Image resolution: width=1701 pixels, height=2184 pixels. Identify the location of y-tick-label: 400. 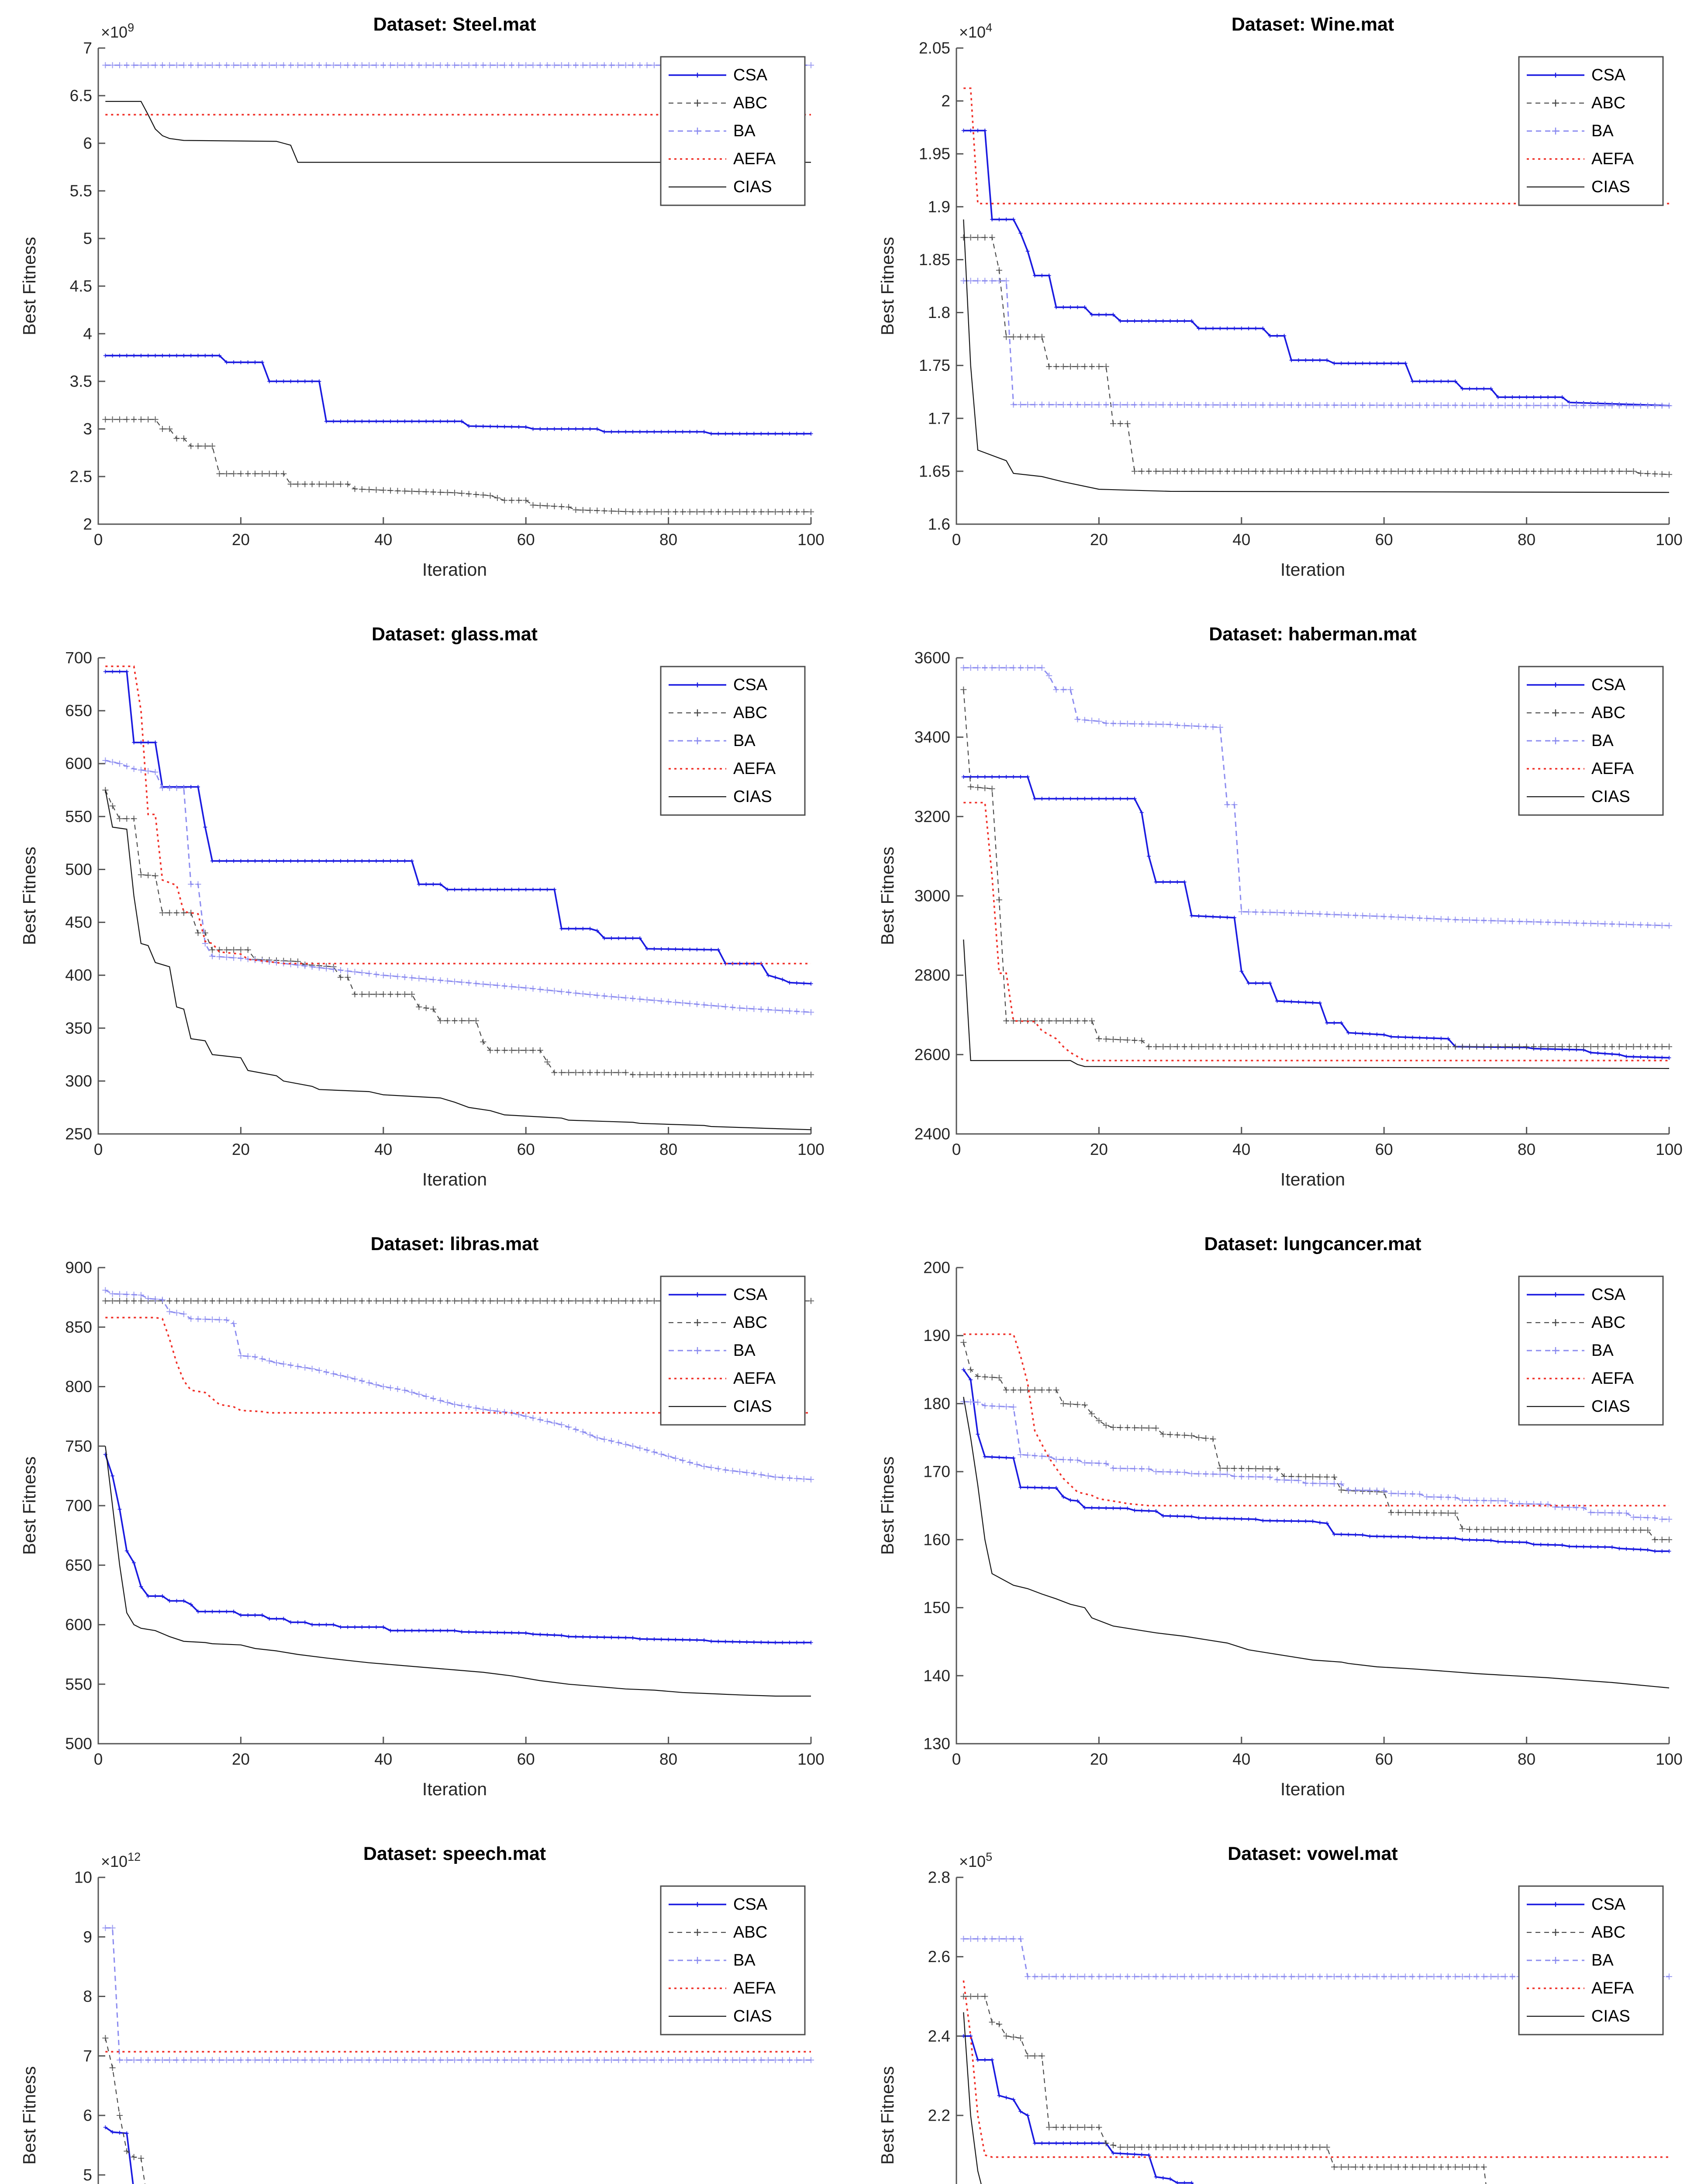
(78, 975).